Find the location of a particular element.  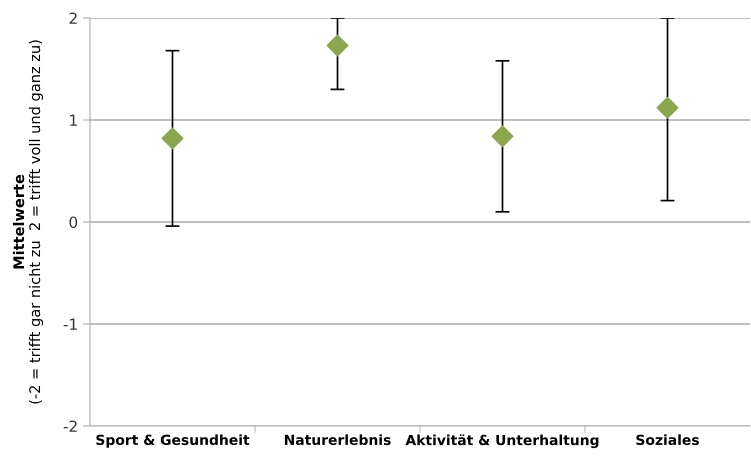

x-tick-label: Naturerlebnis is located at coordinates (337, 440).